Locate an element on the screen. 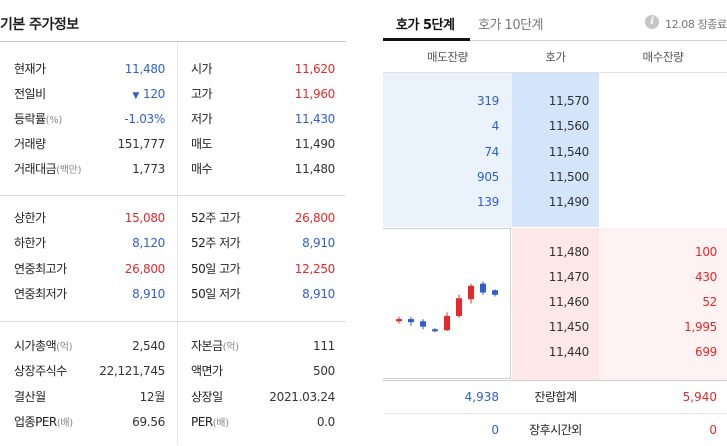  ask-qty: 319 is located at coordinates (487, 101).